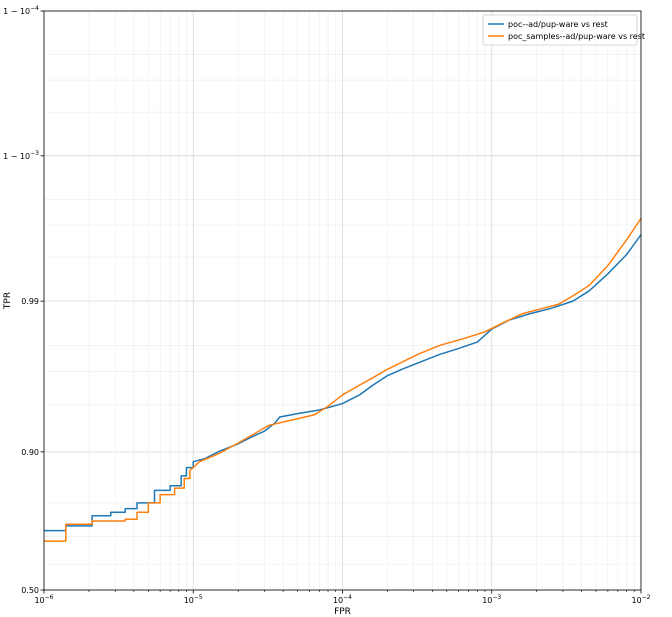 The image size is (672, 617). I want to click on x-tick-label: 10⁻⁶, so click(43, 599).